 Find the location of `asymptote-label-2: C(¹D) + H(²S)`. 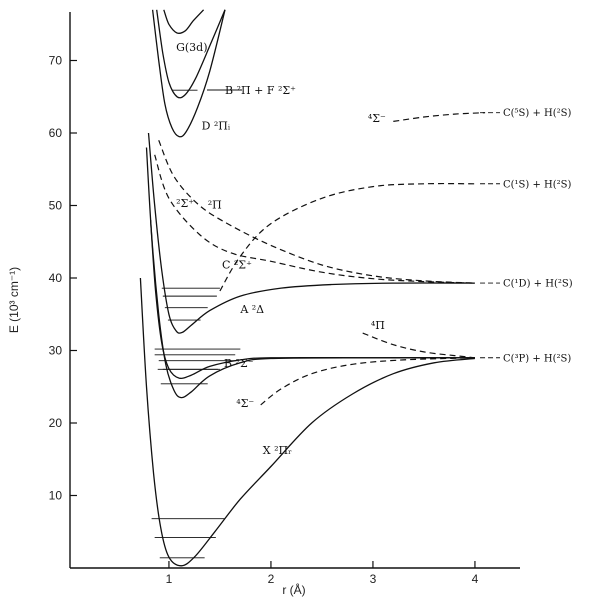

asymptote-label-2: C(¹D) + H(²S) is located at coordinates (538, 284).